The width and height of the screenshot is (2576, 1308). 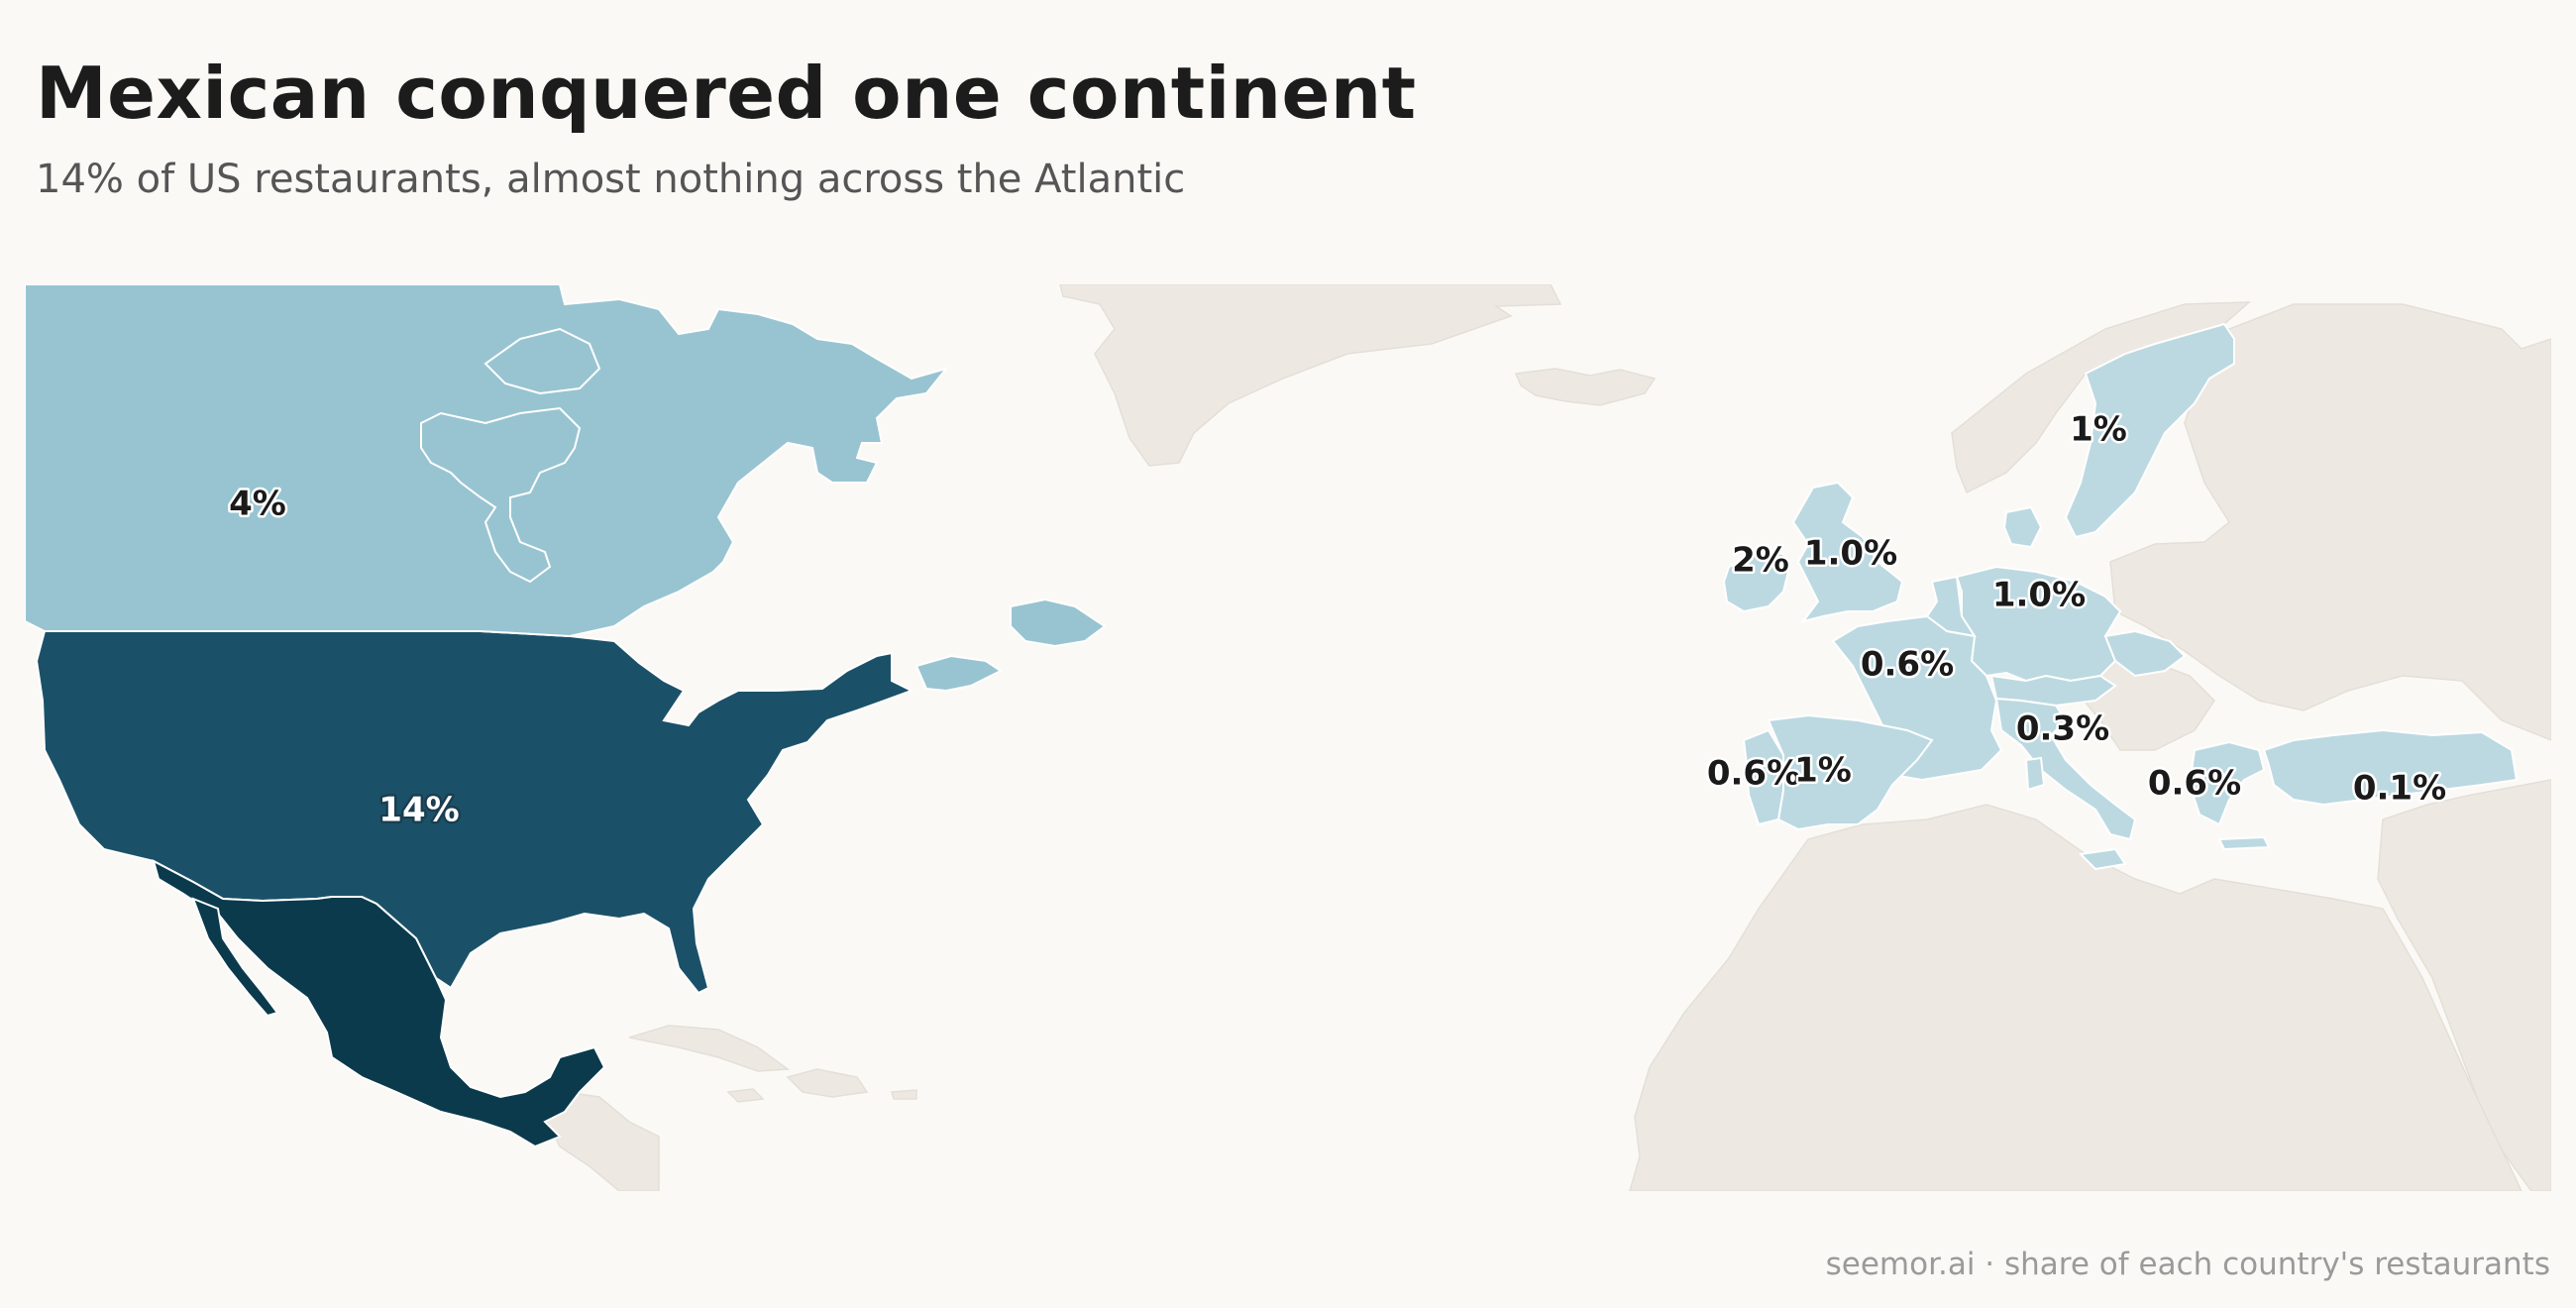 What do you see at coordinates (727, 93) in the screenshot?
I see `map-title: Mexican conquered one continent` at bounding box center [727, 93].